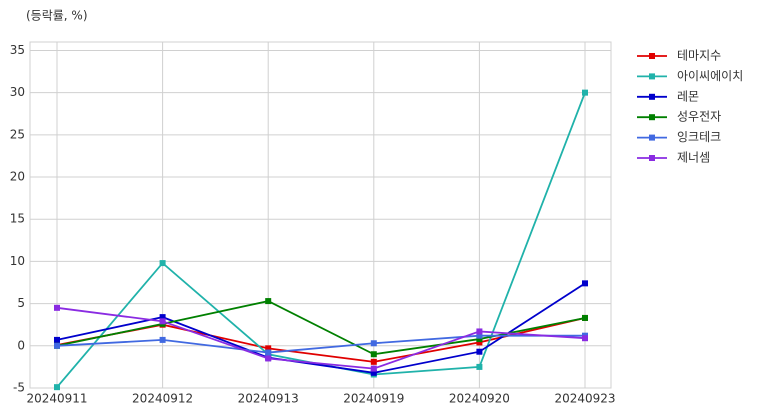 This screenshot has width=775, height=416. I want to click on legend-label: 아이씨에이치, so click(710, 76).